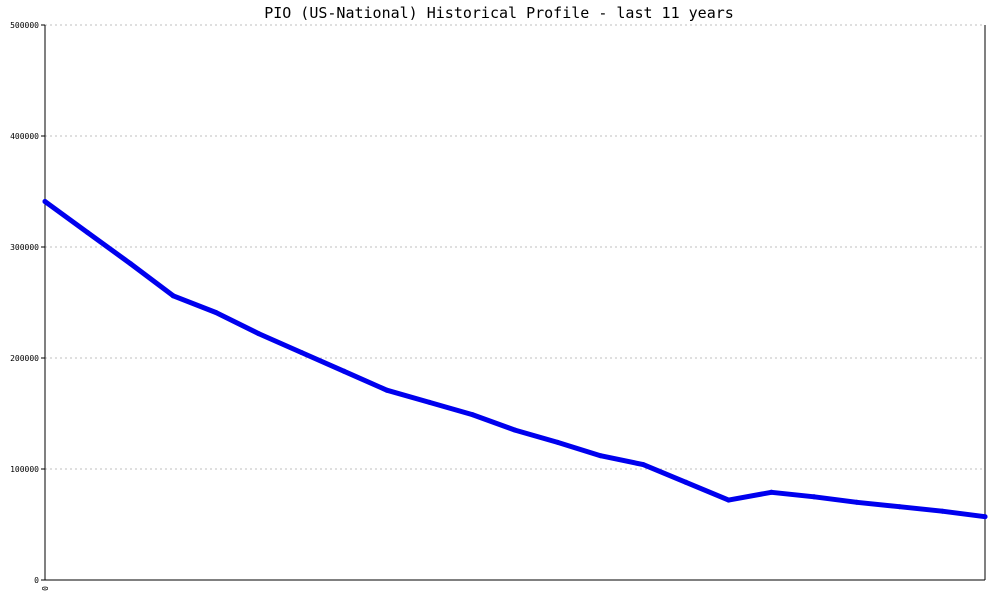  What do you see at coordinates (24, 247) in the screenshot?
I see `y-tick-label: 300000` at bounding box center [24, 247].